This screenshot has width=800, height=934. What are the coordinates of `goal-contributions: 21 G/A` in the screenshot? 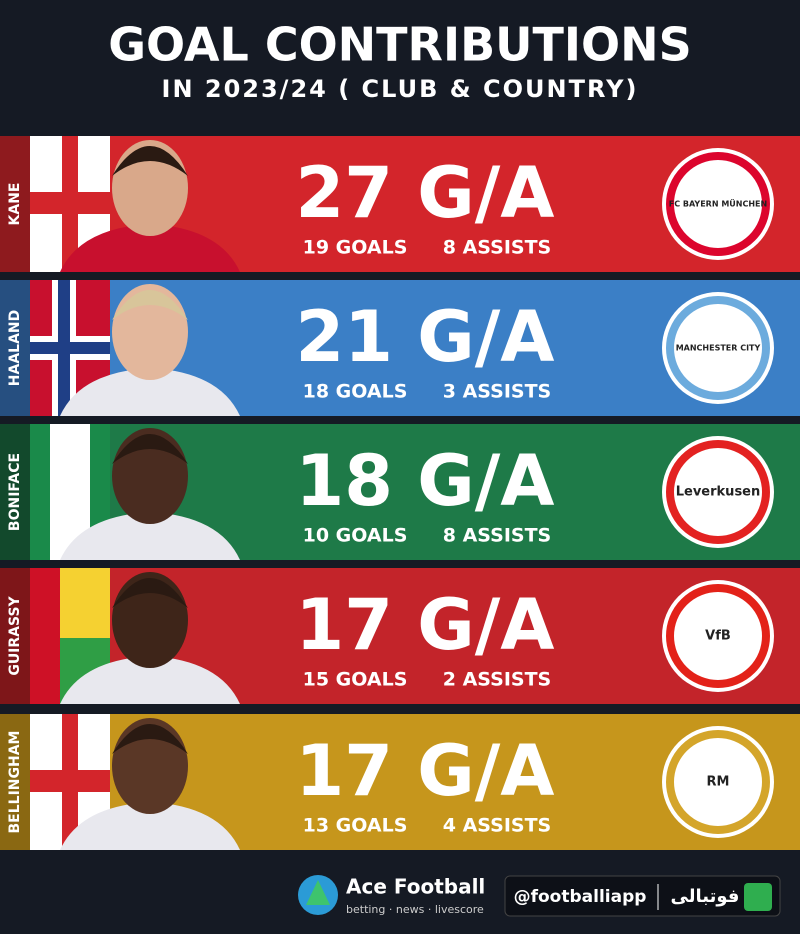 It's located at (425, 337).